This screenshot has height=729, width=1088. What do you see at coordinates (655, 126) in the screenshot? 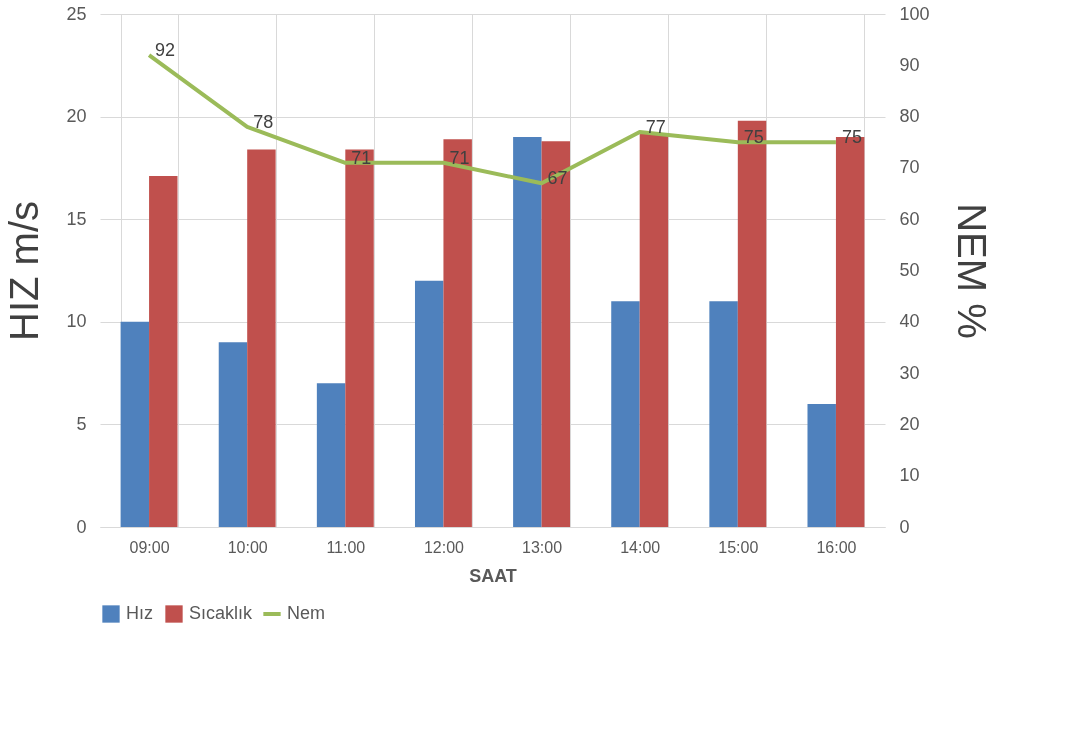
I see `data-label: 77` at bounding box center [655, 126].